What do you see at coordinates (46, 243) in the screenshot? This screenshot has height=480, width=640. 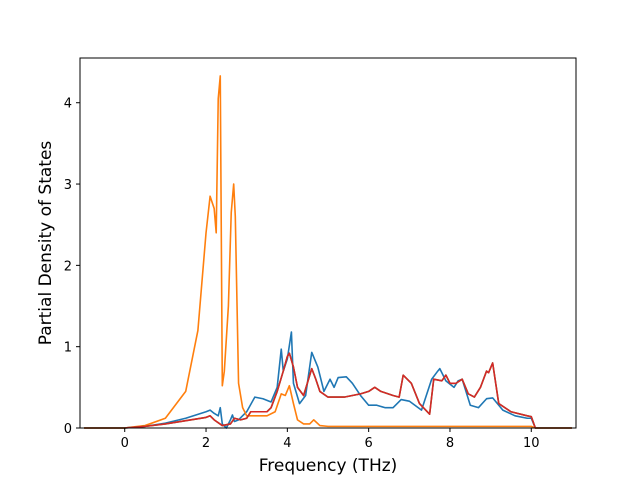 I see `y-axis-label: Partial Density of States` at bounding box center [46, 243].